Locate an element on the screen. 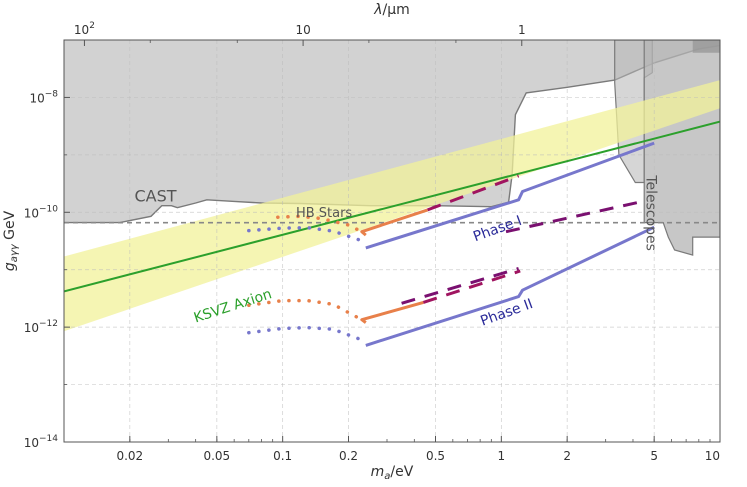 Image resolution: width=747 pixels, height=487 pixels. x-tick-label: 10 is located at coordinates (712, 456).